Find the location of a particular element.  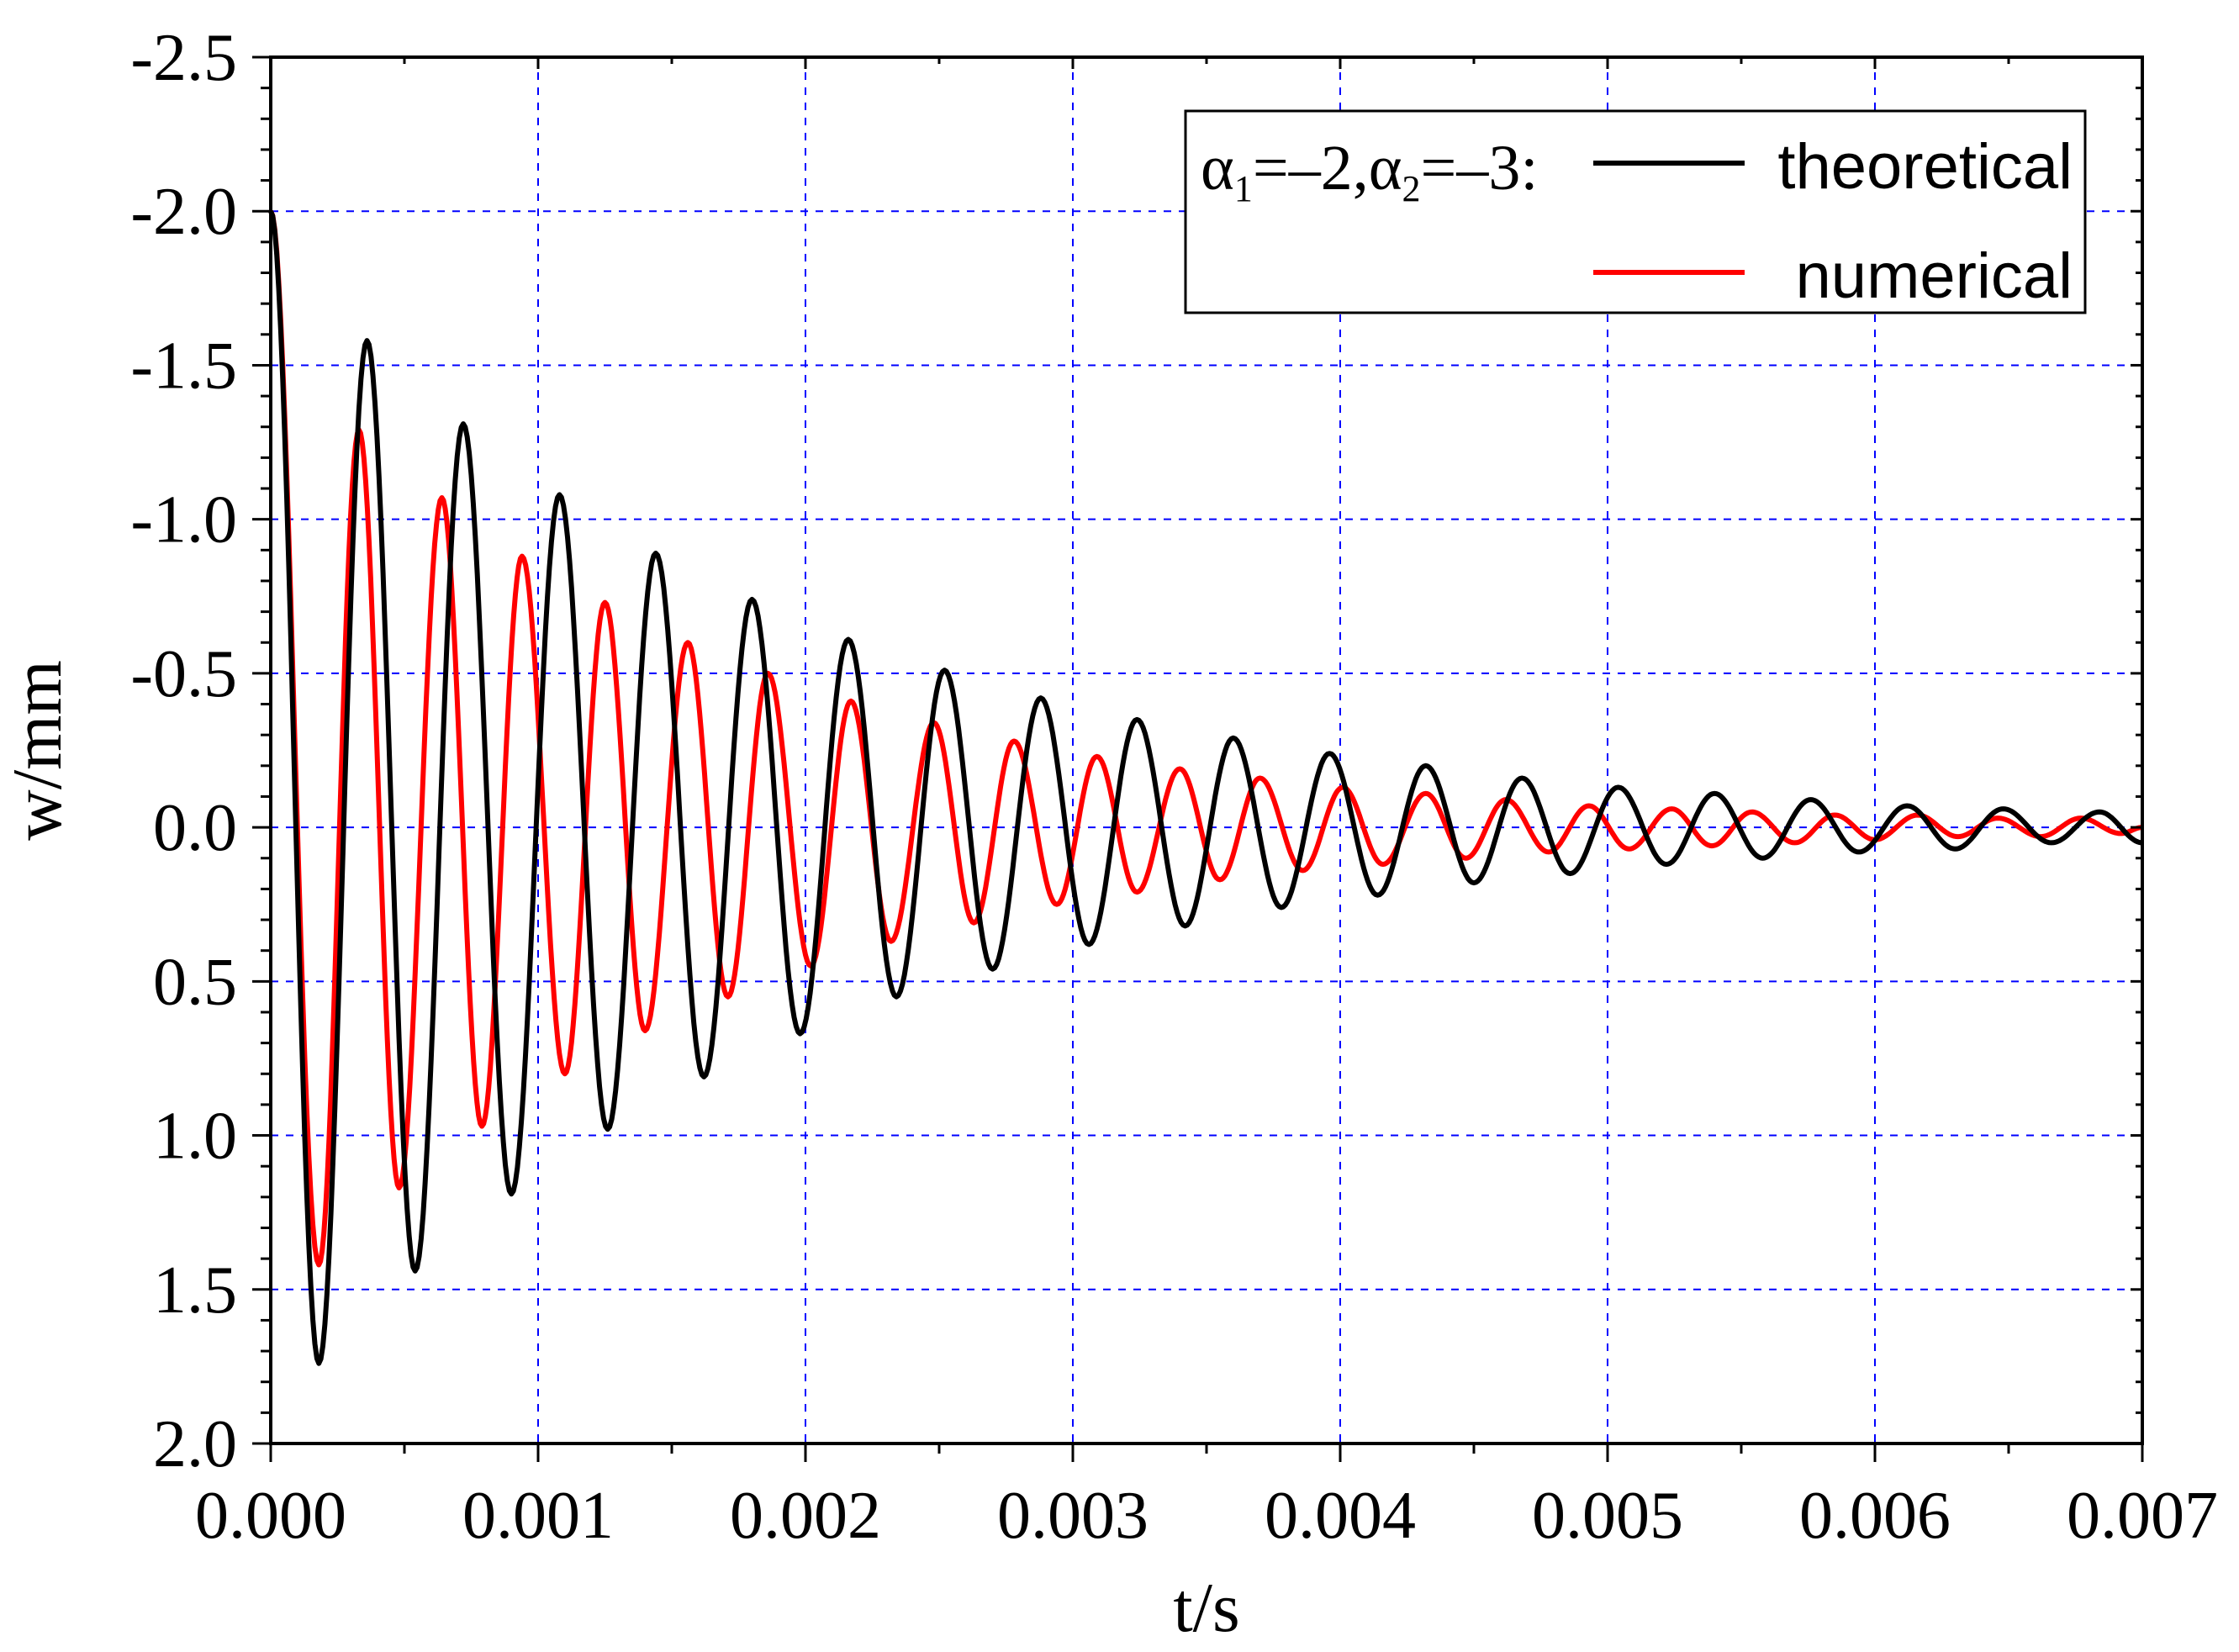

legend-sub-2: 2 is located at coordinates (1411, 188).